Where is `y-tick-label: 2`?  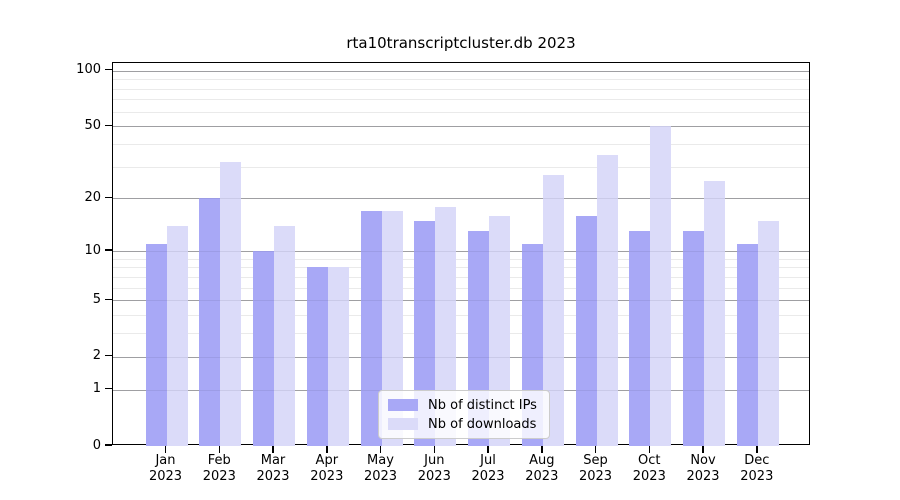
y-tick-label: 2 is located at coordinates (96, 356).